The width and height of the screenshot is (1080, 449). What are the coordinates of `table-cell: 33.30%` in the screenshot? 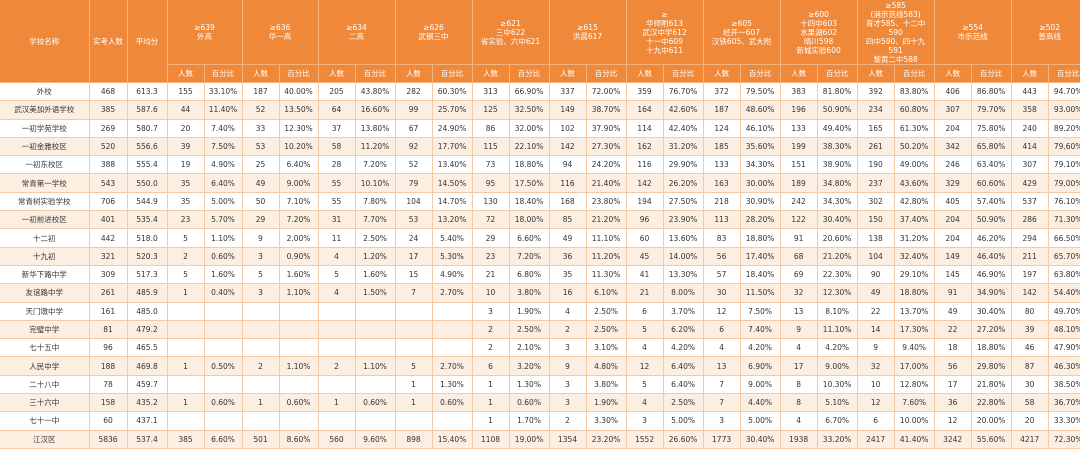 It's located at (1064, 421).